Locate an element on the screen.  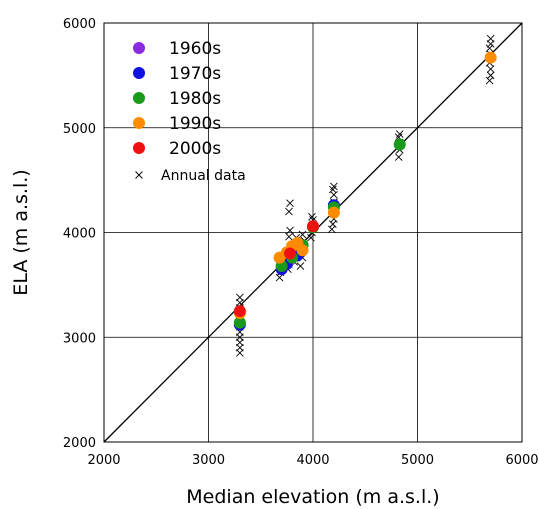
legend-item-annual-data: Annual data is located at coordinates (190, 176).